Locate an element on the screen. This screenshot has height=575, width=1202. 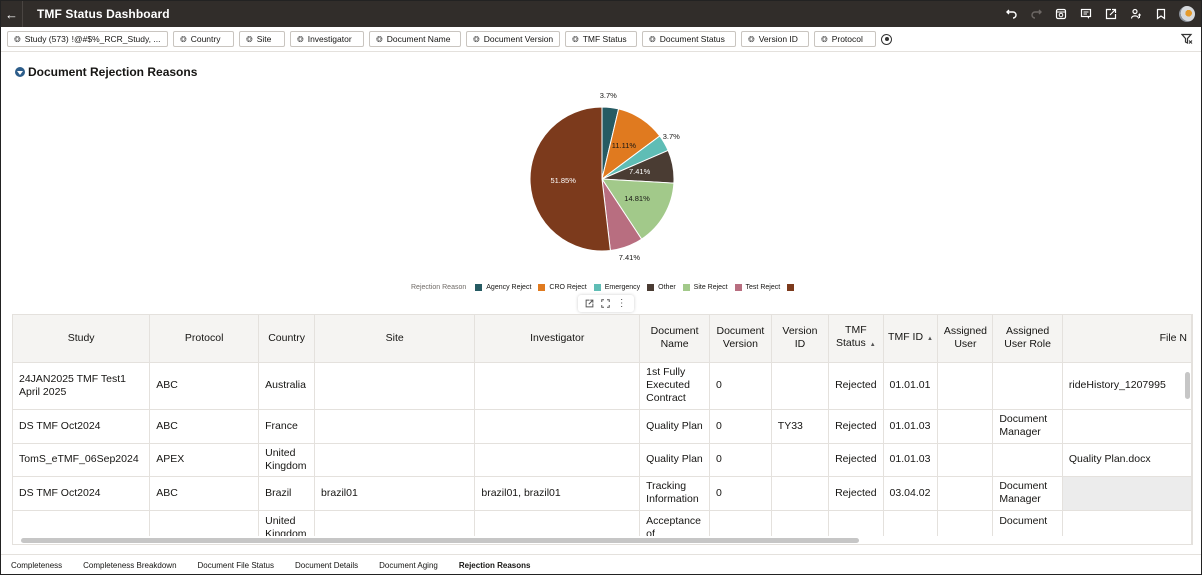
column-header: Site is located at coordinates (395, 339).